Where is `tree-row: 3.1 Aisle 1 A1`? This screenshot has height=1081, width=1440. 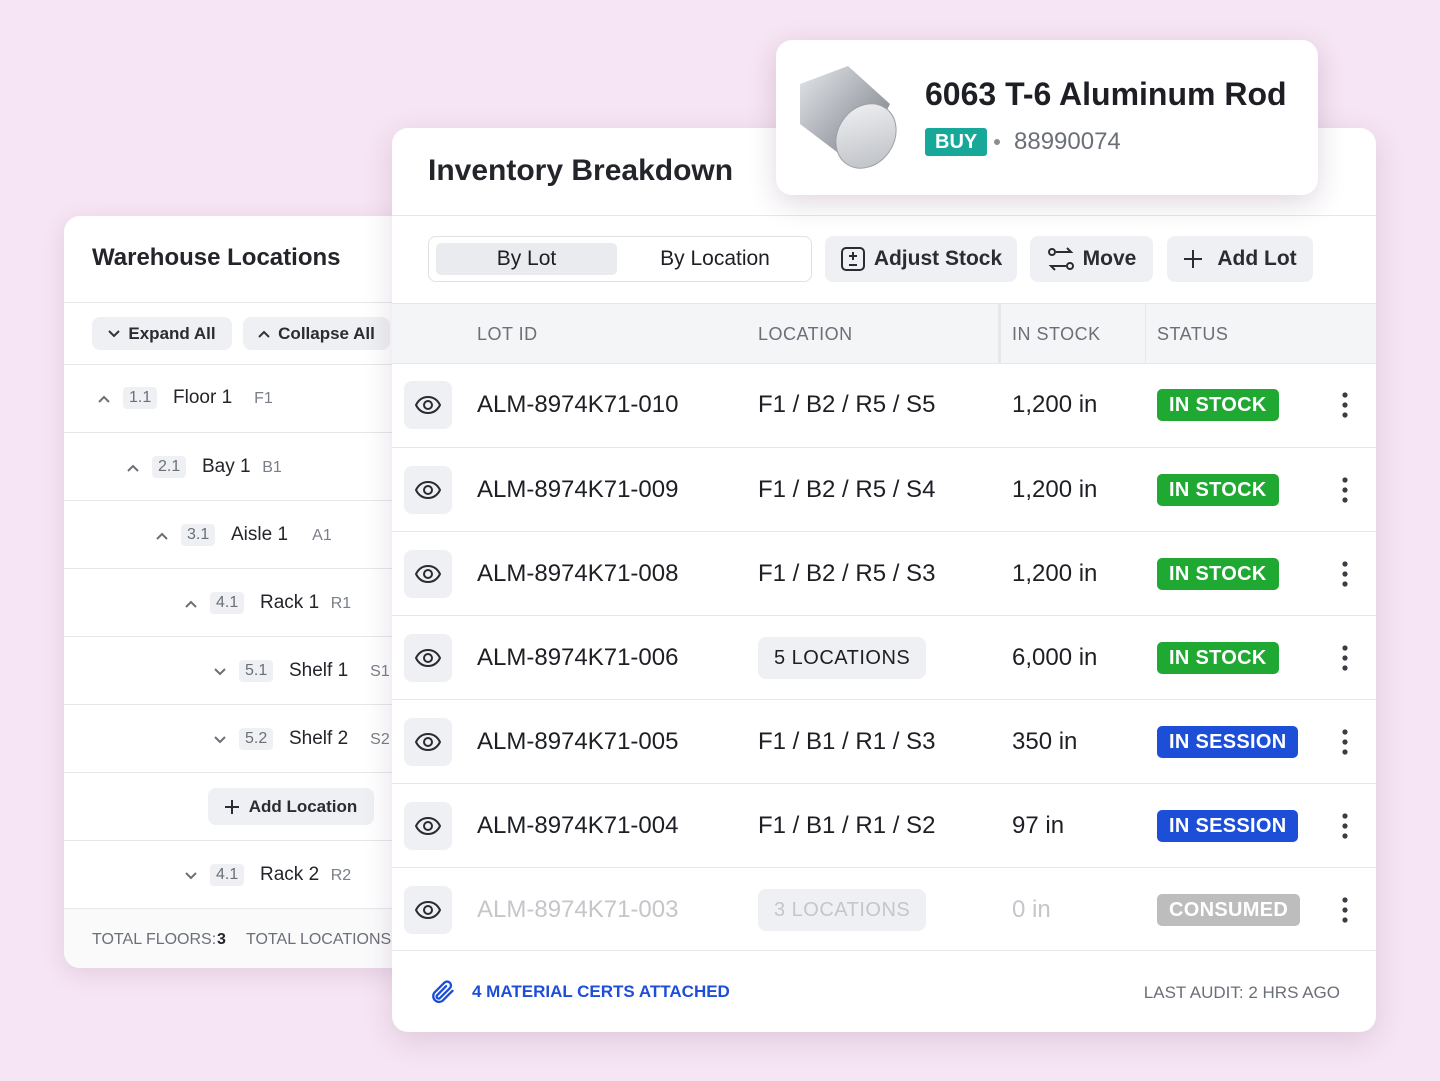
tree-row: 3.1 Aisle 1 A1 is located at coordinates (254, 534).